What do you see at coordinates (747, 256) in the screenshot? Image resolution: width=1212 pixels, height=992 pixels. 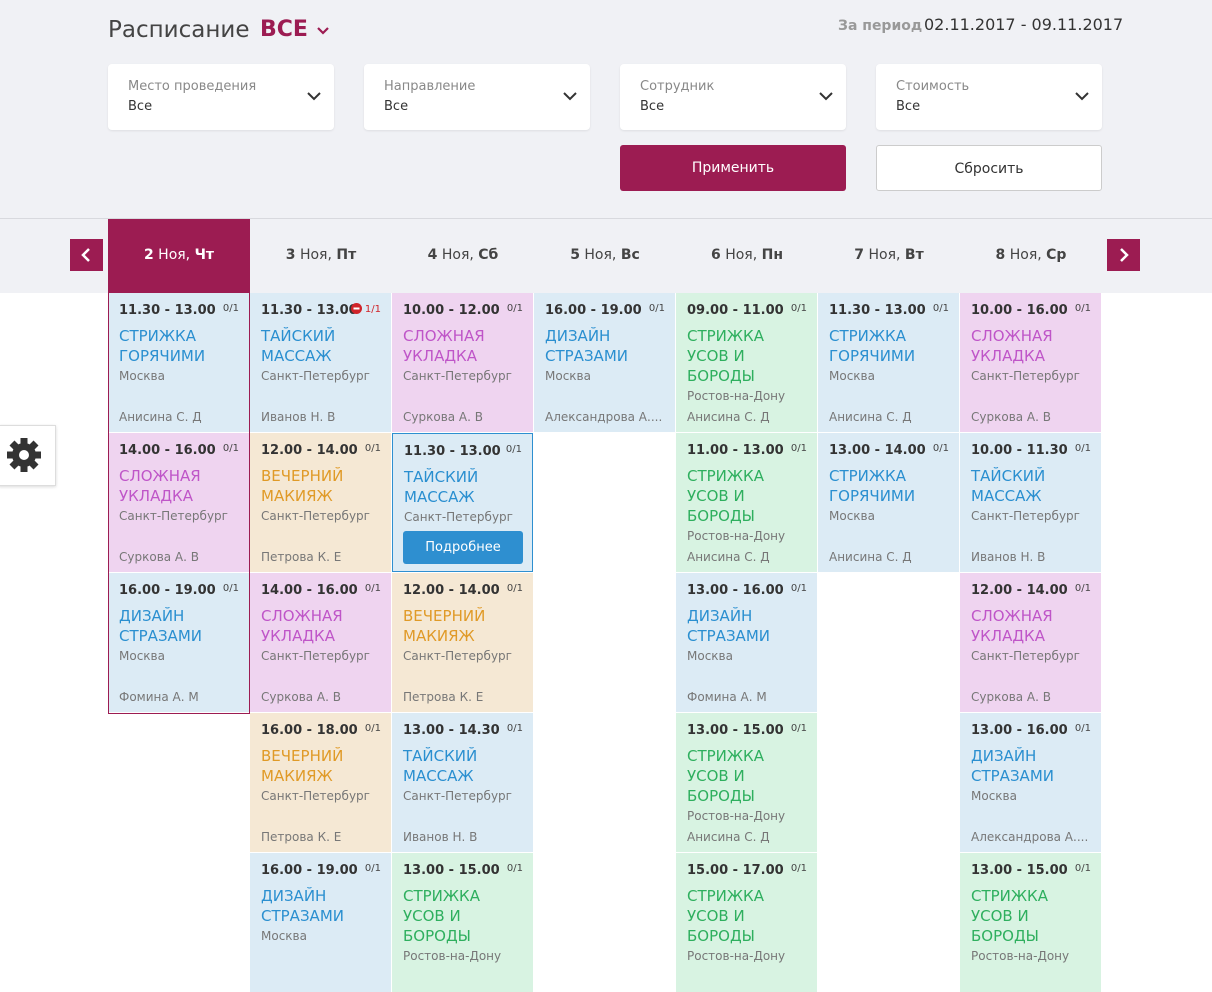 I see `day-header: 6 Ноя, Пн` at bounding box center [747, 256].